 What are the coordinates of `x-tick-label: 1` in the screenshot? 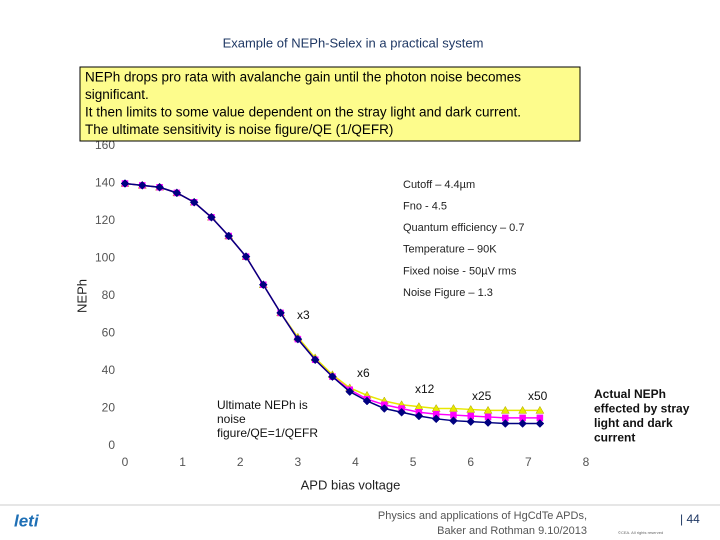 It's located at (182, 462).